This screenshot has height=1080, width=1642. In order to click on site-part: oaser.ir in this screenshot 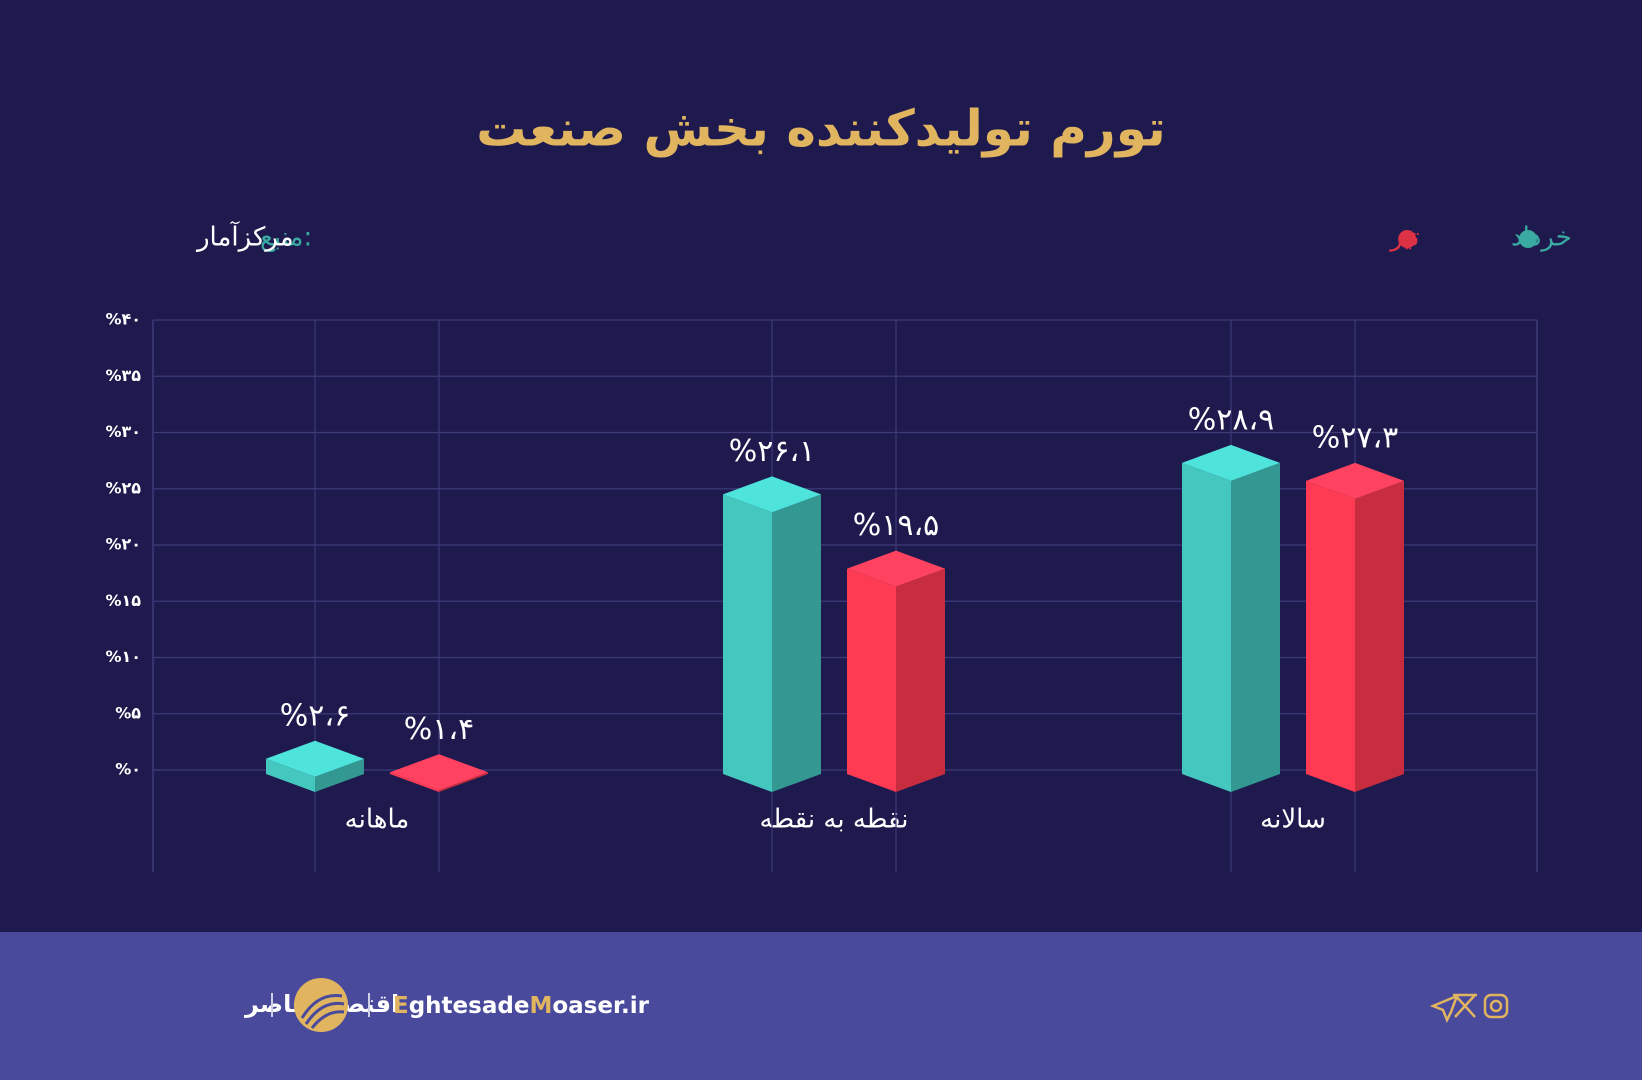, I will do `click(600, 1006)`.